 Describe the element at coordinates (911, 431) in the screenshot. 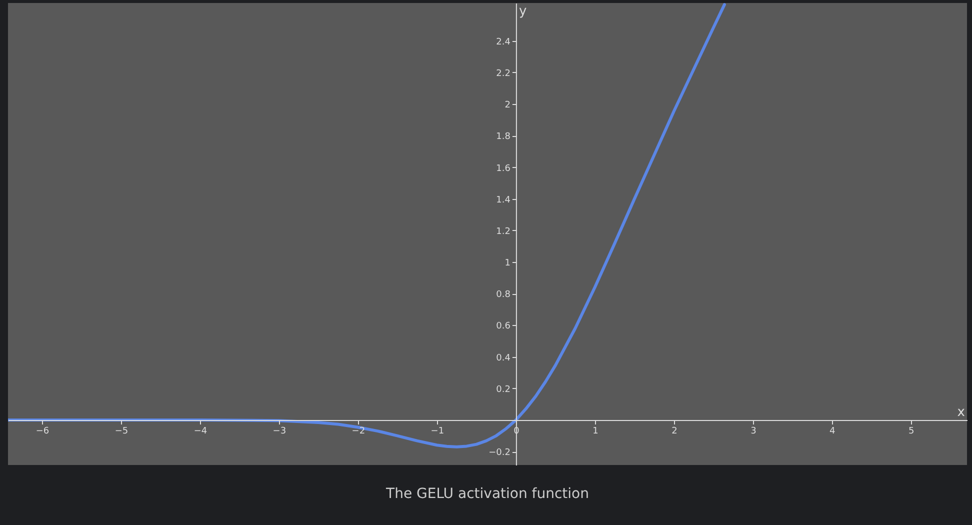

I see `x-tick-label: 5` at that location.